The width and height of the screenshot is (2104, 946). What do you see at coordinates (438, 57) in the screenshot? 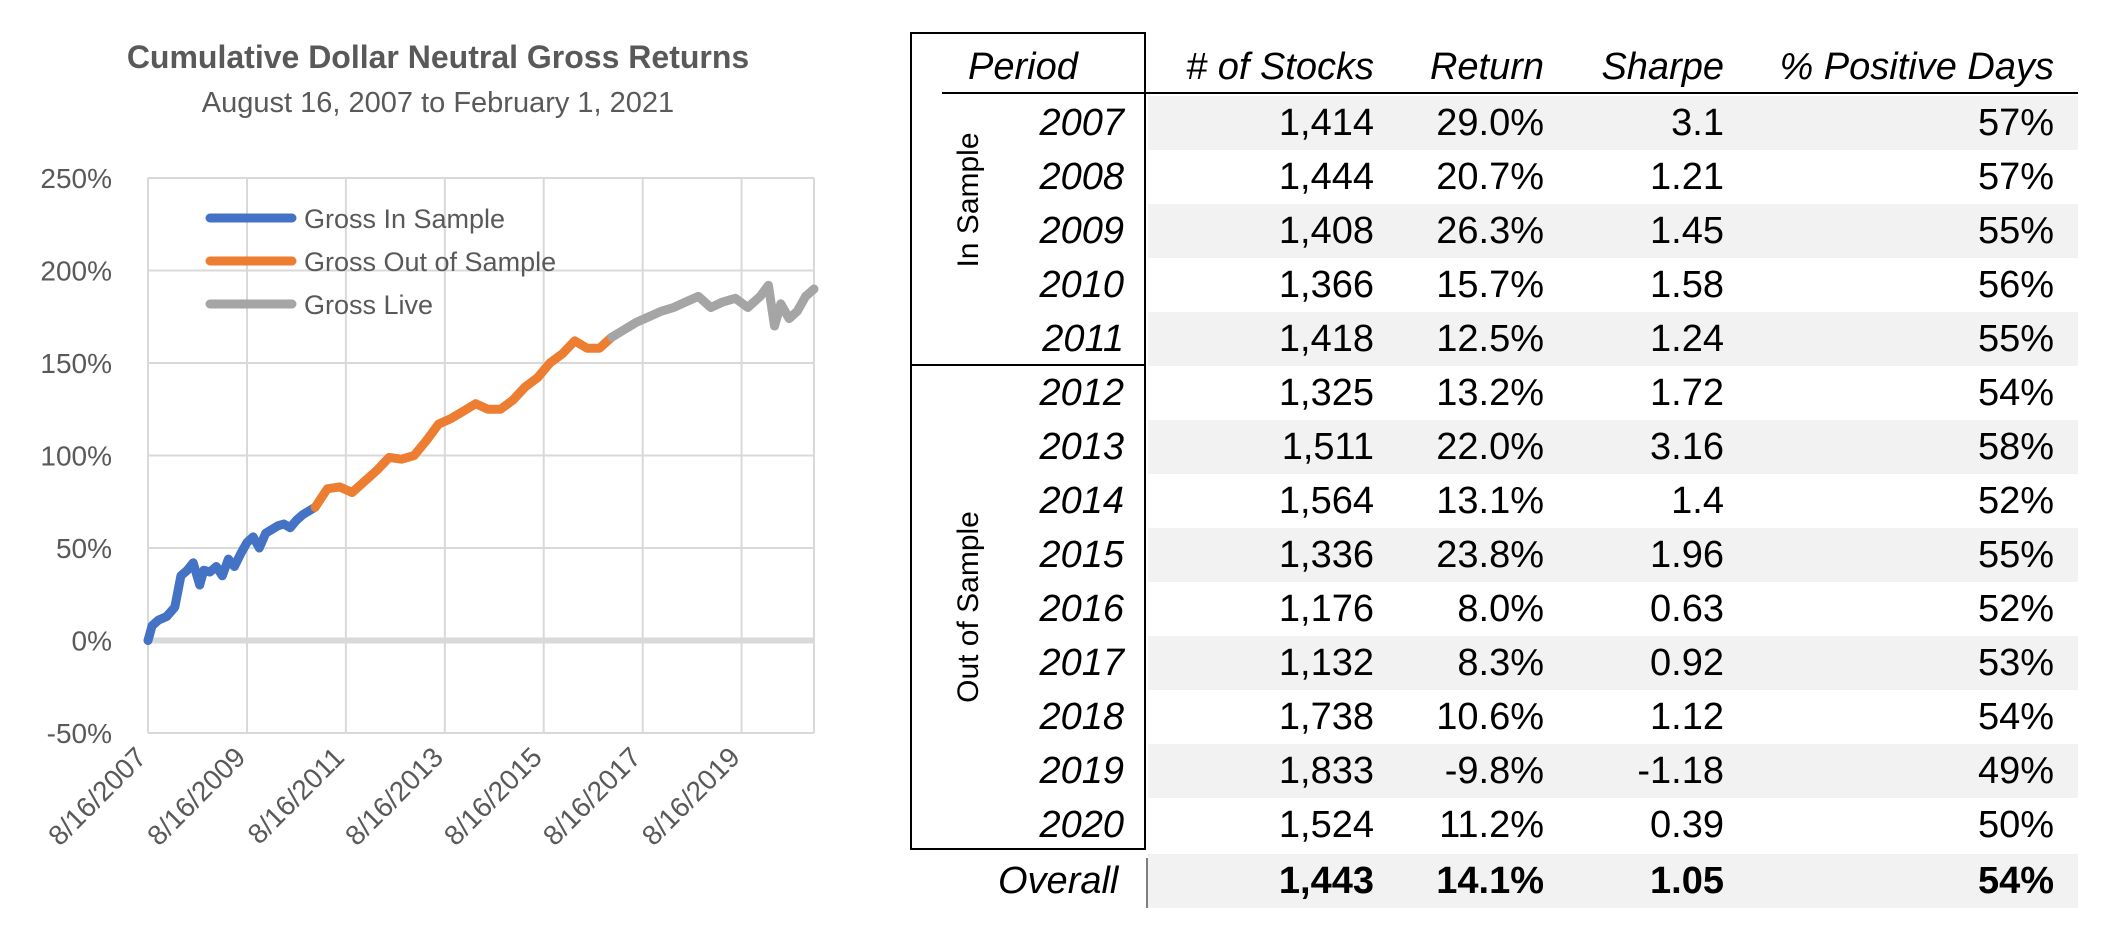
I see `chart-title: Cumulative Dollar Neutral Gross Returns` at bounding box center [438, 57].